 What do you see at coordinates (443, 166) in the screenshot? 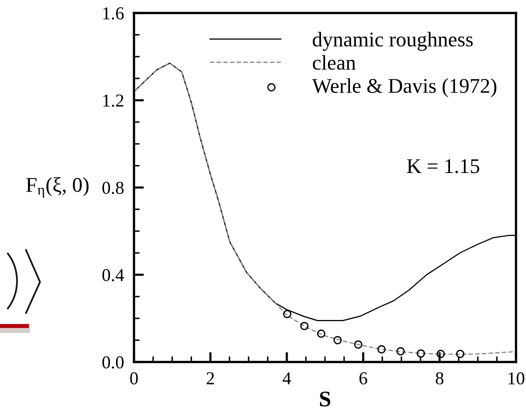
I see `annotation: K = 1.15` at bounding box center [443, 166].